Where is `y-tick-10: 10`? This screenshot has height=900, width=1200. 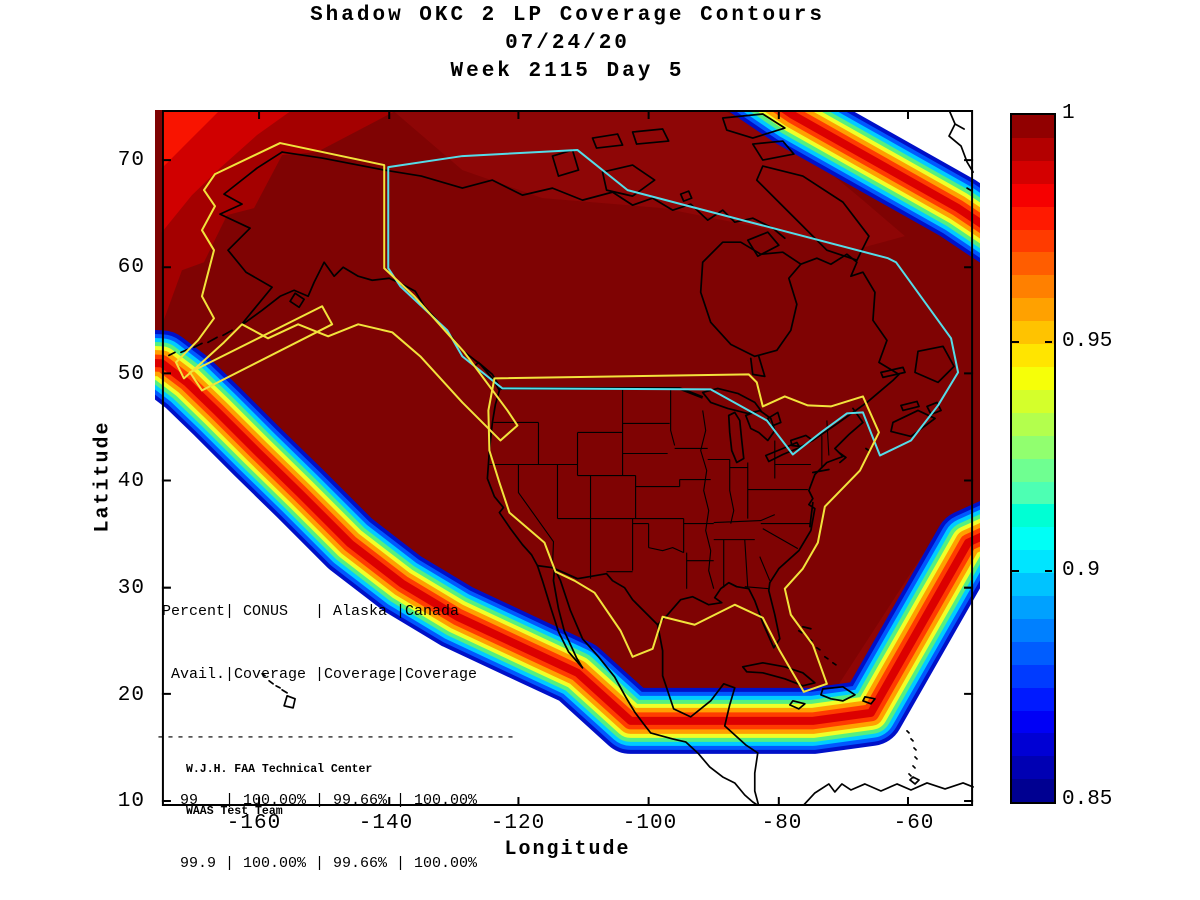
y-tick-10: 10 is located at coordinates (131, 801).